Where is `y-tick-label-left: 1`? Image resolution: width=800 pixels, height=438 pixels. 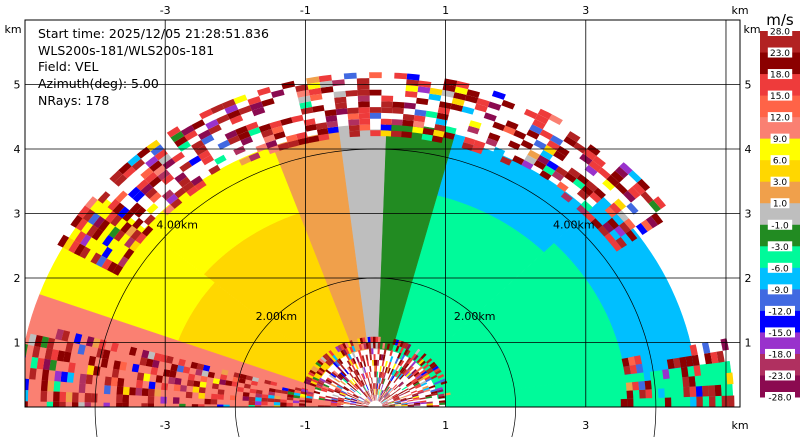
y-tick-label-left: 1 is located at coordinates (17, 343).